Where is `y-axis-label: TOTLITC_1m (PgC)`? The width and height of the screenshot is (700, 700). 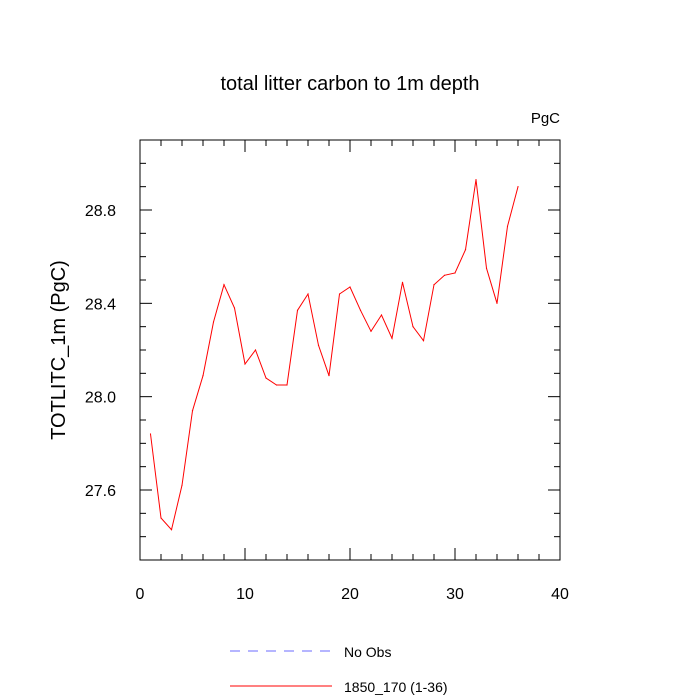
y-axis-label: TOTLITC_1m (PgC) is located at coordinates (59, 350).